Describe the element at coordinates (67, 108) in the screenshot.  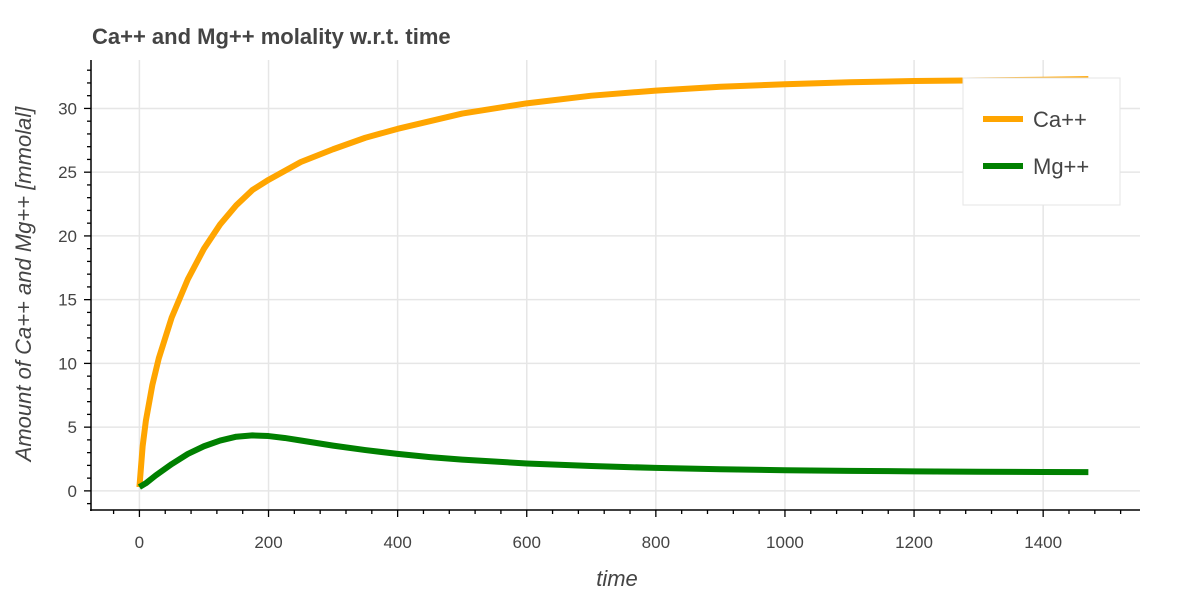
I see `y-tick-label: 30` at that location.